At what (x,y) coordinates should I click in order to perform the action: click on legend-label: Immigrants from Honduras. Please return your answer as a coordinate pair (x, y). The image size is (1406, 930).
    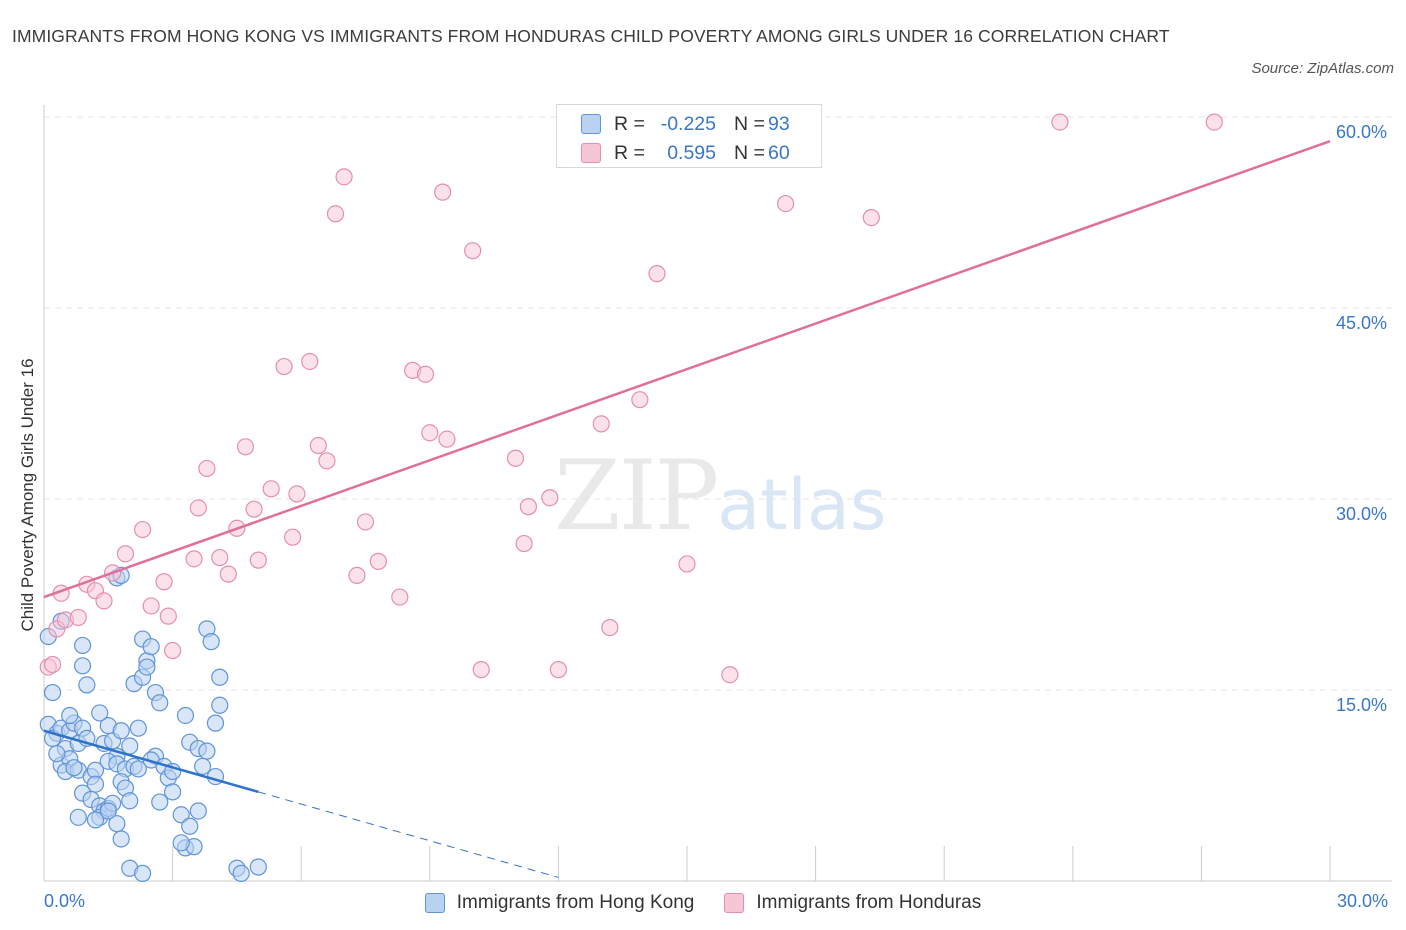
    Looking at the image, I should click on (869, 902).